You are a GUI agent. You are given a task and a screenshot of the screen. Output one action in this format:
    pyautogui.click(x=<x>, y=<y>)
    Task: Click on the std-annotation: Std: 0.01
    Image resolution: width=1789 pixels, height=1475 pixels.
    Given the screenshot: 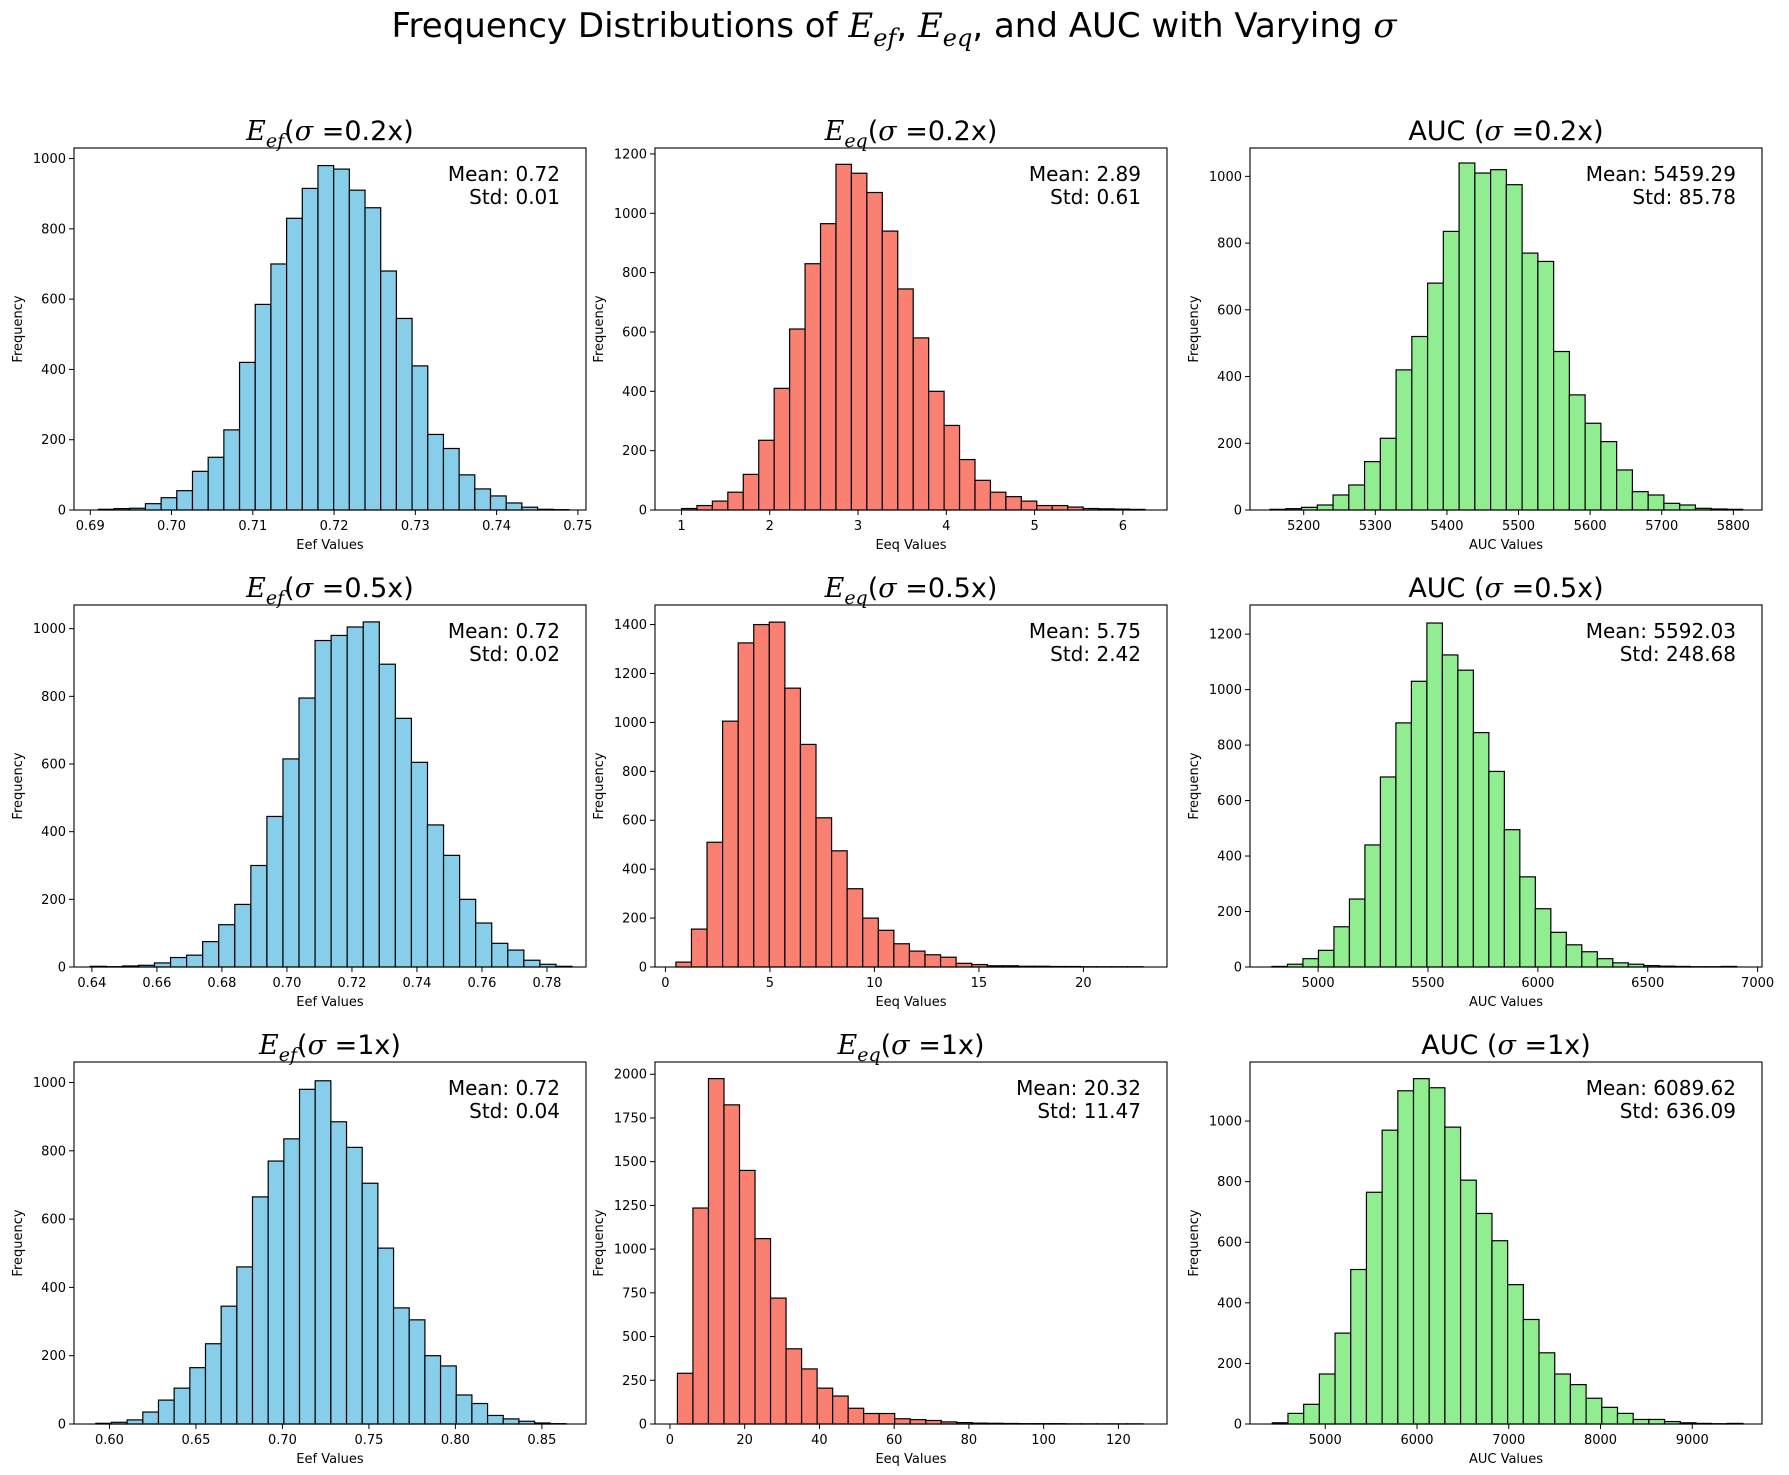 What is the action you would take?
    pyautogui.click(x=514, y=197)
    